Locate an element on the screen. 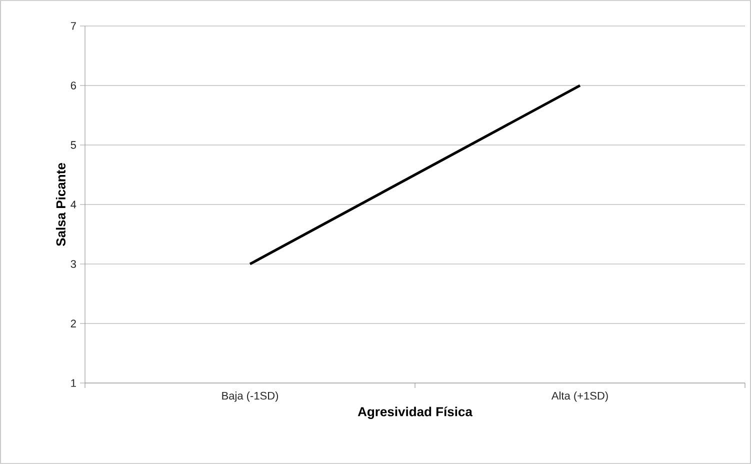 Image resolution: width=751 pixels, height=464 pixels. y-tick-label: 6 is located at coordinates (73, 86).